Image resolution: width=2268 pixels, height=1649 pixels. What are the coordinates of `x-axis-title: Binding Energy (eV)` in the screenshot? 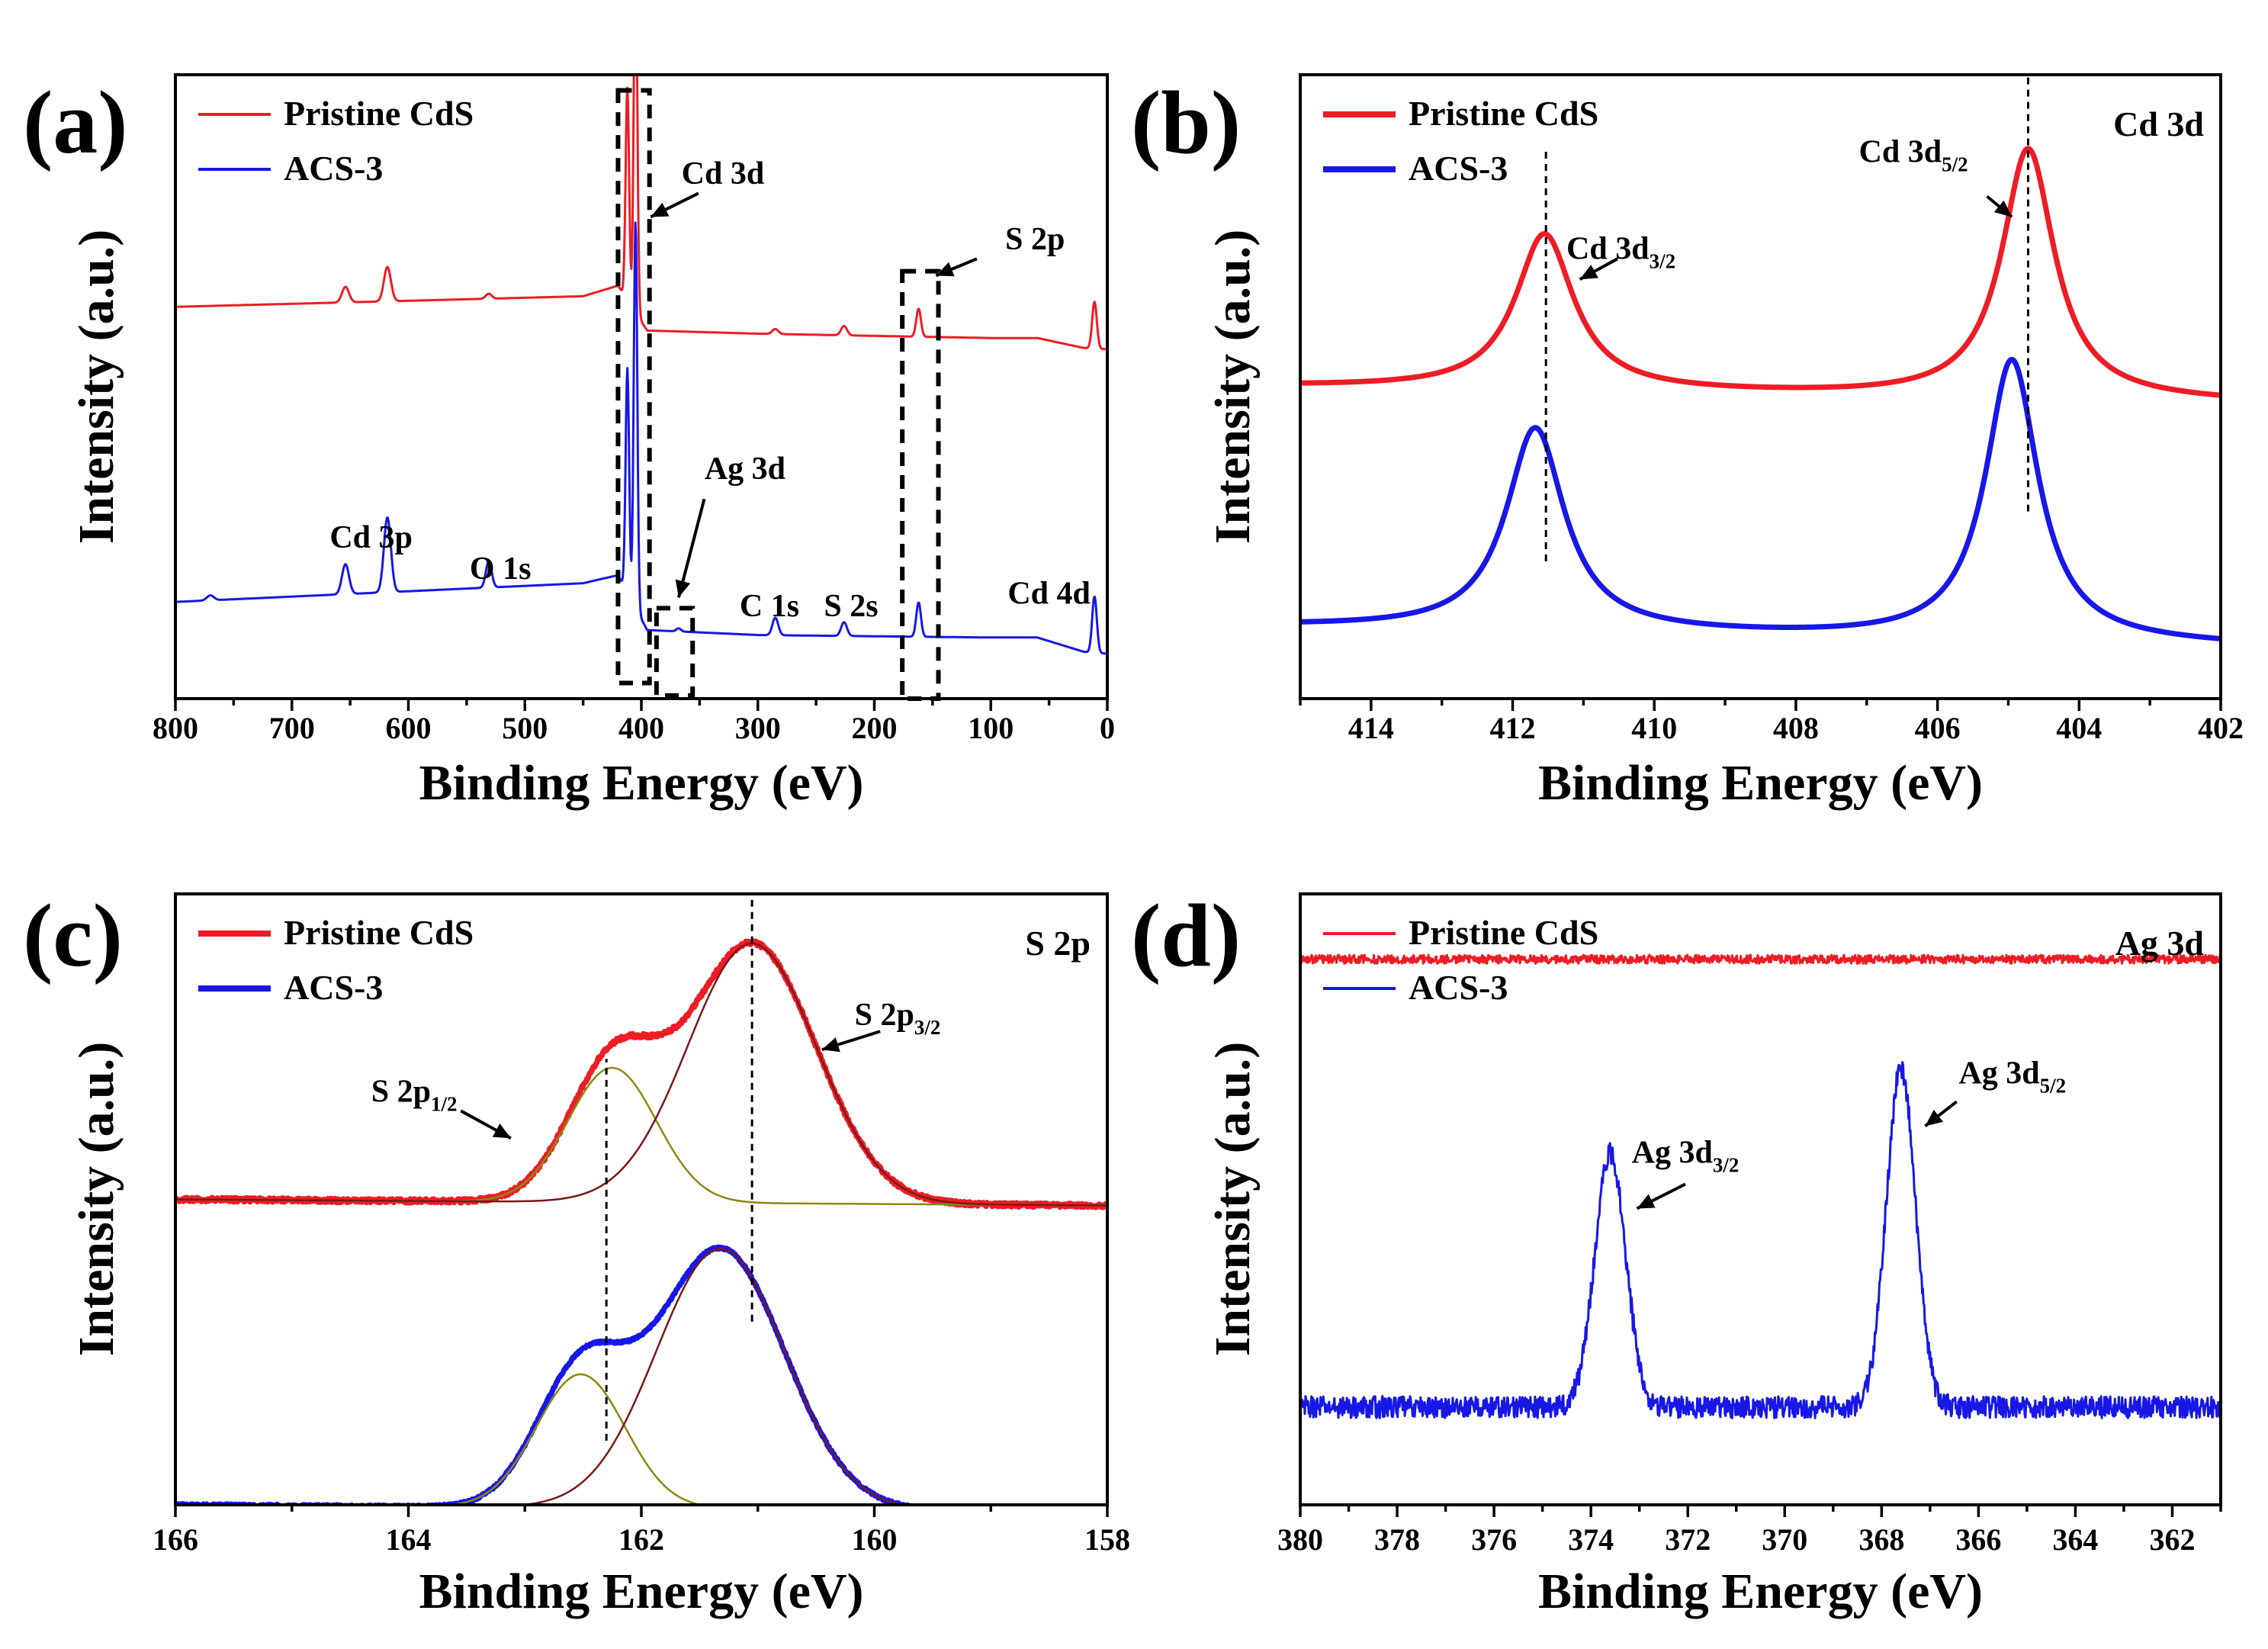 It's located at (641, 783).